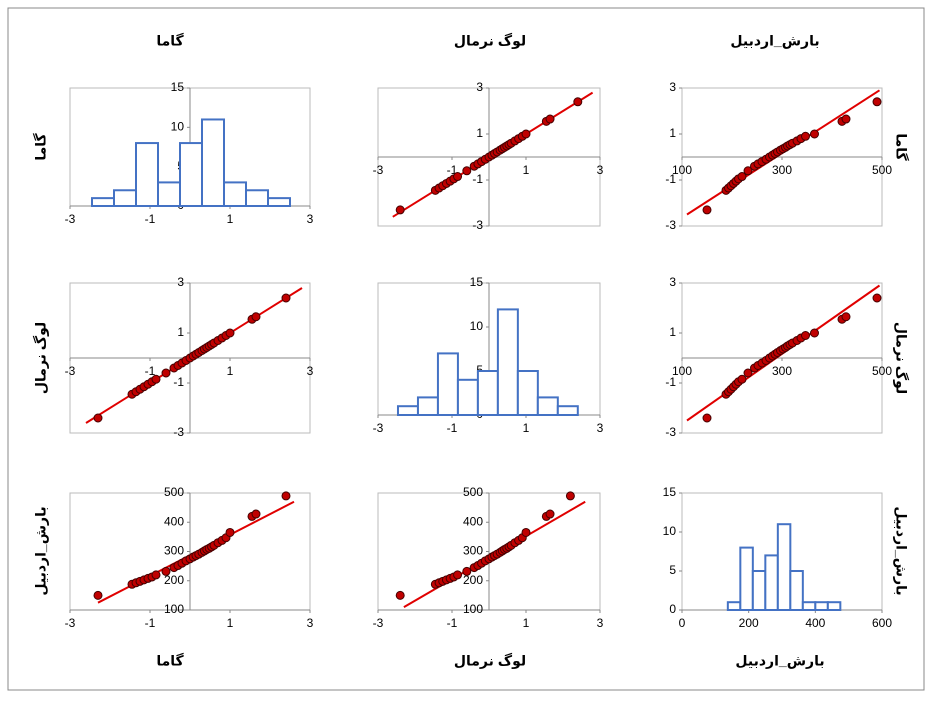 Image resolution: width=932 pixels, height=701 pixels. I want to click on y-tick-label: 1, so click(479, 133).